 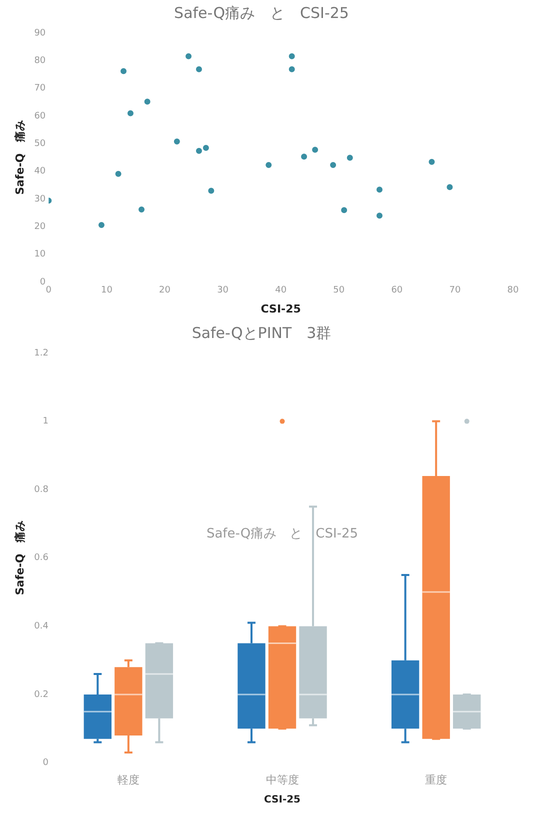 I want to click on y-tick-label: 60, so click(x=40, y=116).